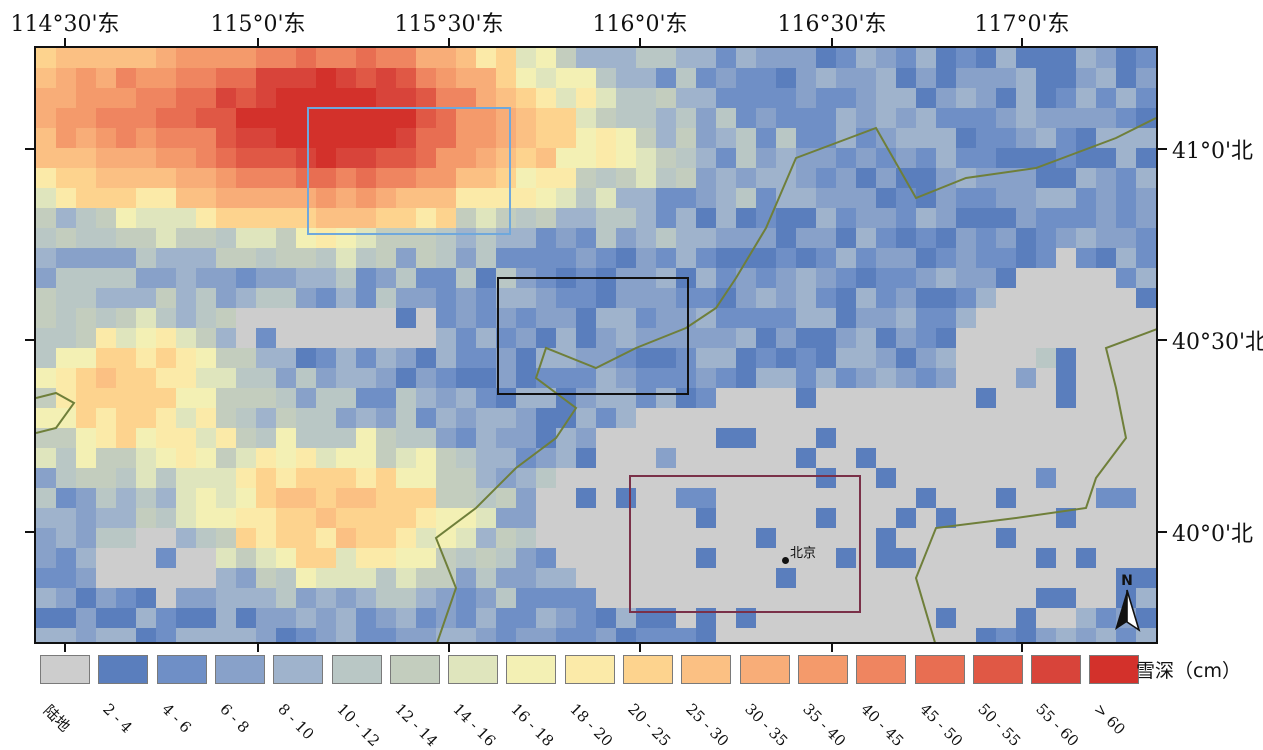 This screenshot has height=750, width=1263. I want to click on lat-label-40-0: 40°0'北, so click(1213, 534).